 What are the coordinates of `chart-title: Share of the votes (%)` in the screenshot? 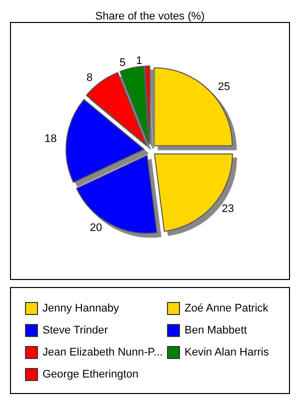 It's located at (150, 16).